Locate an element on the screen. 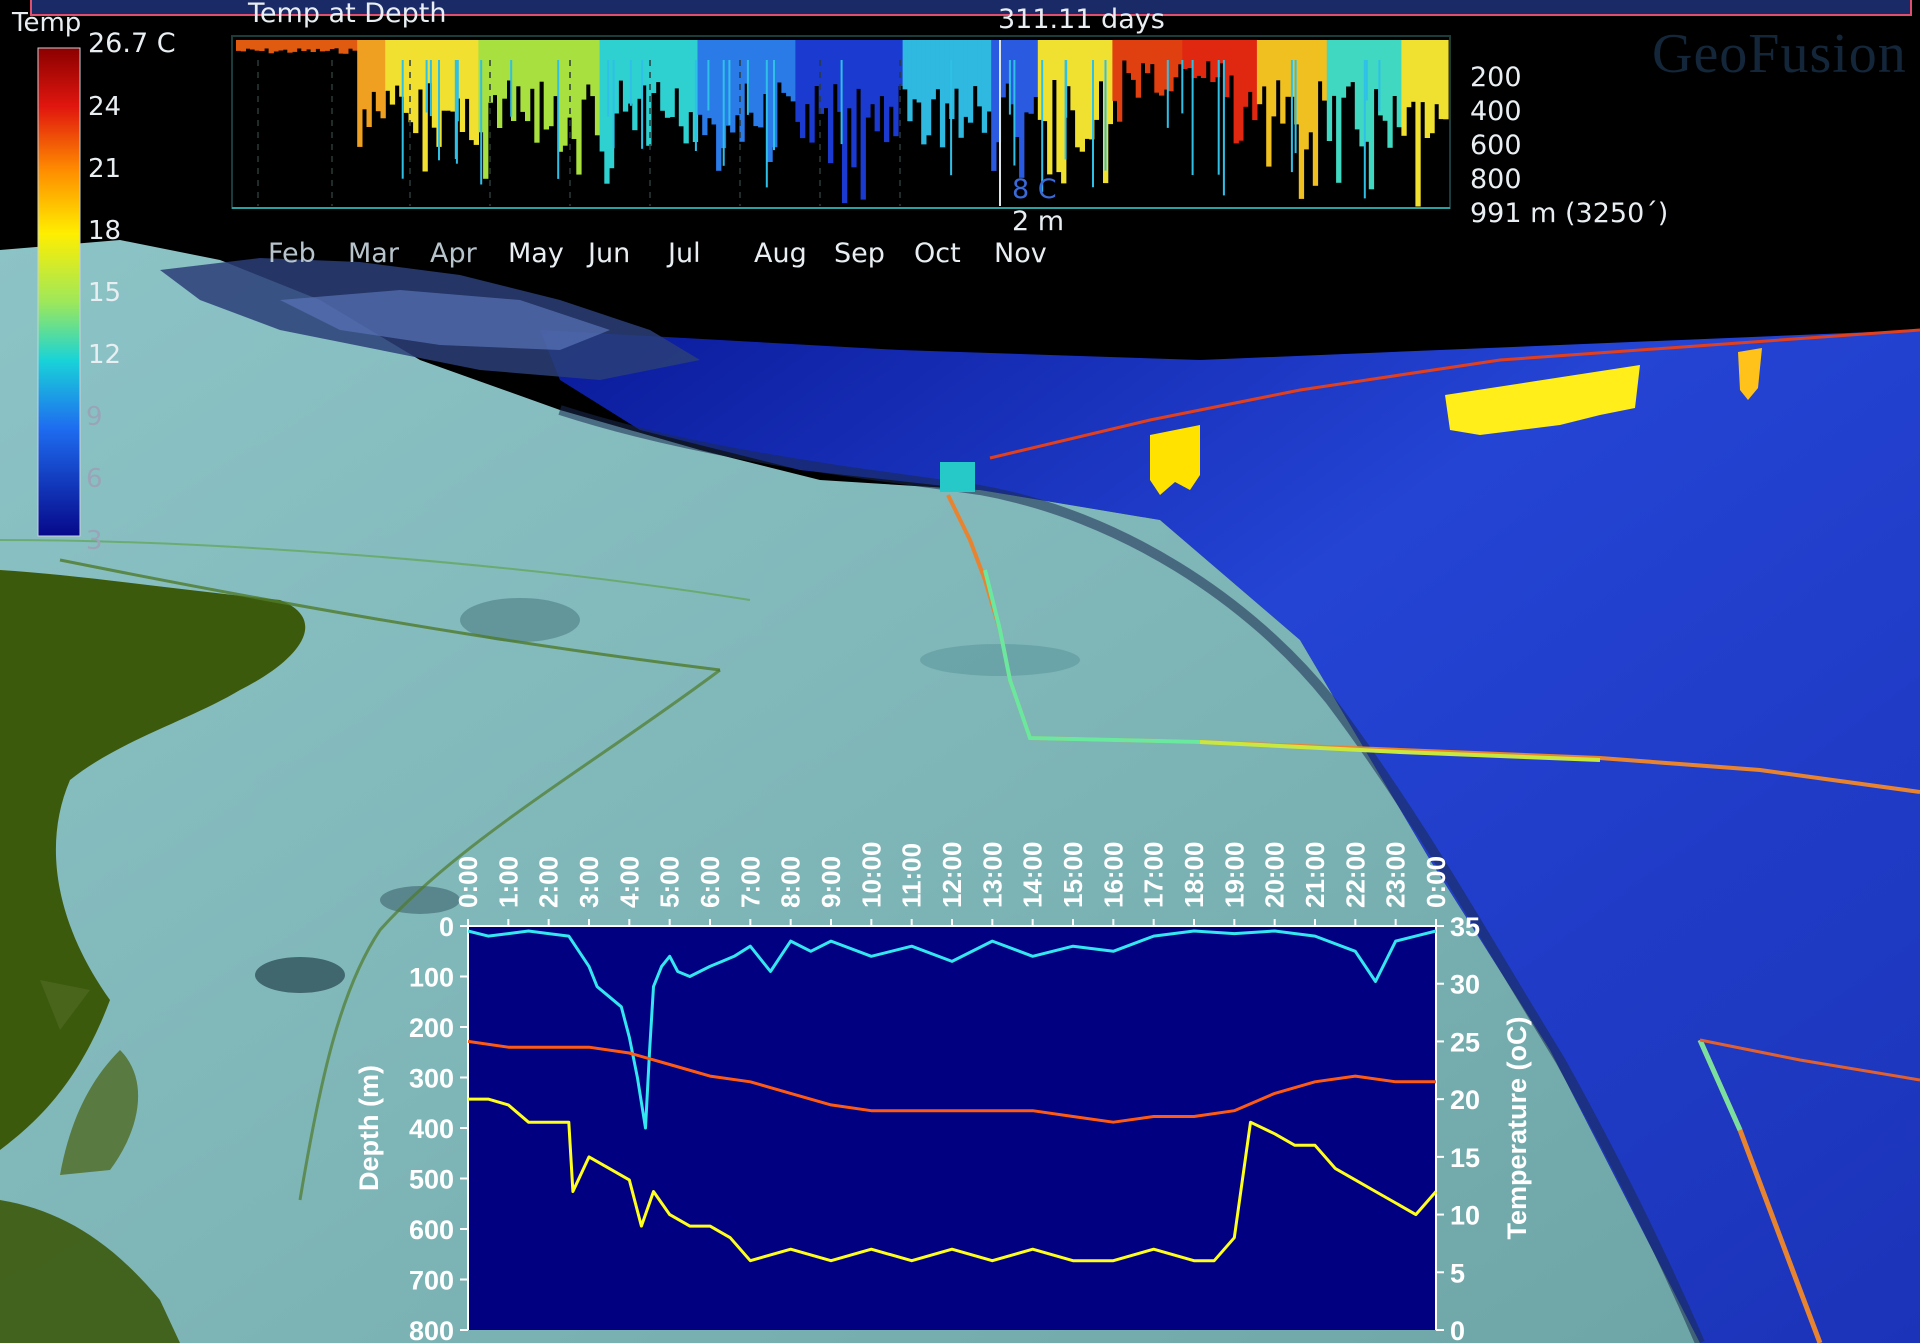 This screenshot has width=1920, height=1343. legend-tick-label: 12 is located at coordinates (105, 355).